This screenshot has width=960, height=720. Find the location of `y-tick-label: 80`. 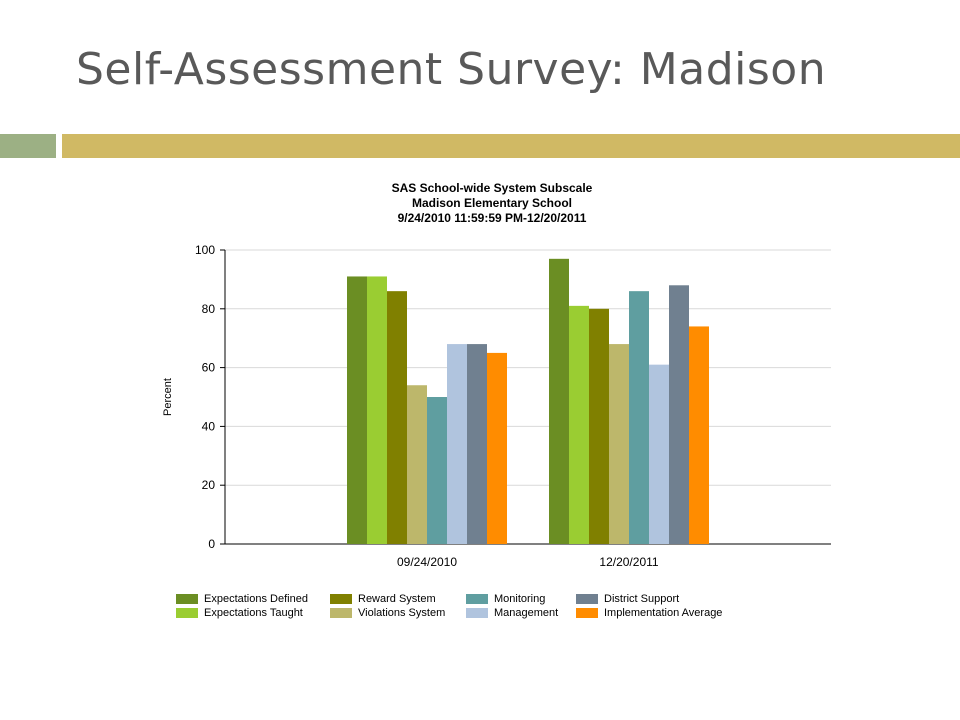

y-tick-label: 80 is located at coordinates (209, 309).